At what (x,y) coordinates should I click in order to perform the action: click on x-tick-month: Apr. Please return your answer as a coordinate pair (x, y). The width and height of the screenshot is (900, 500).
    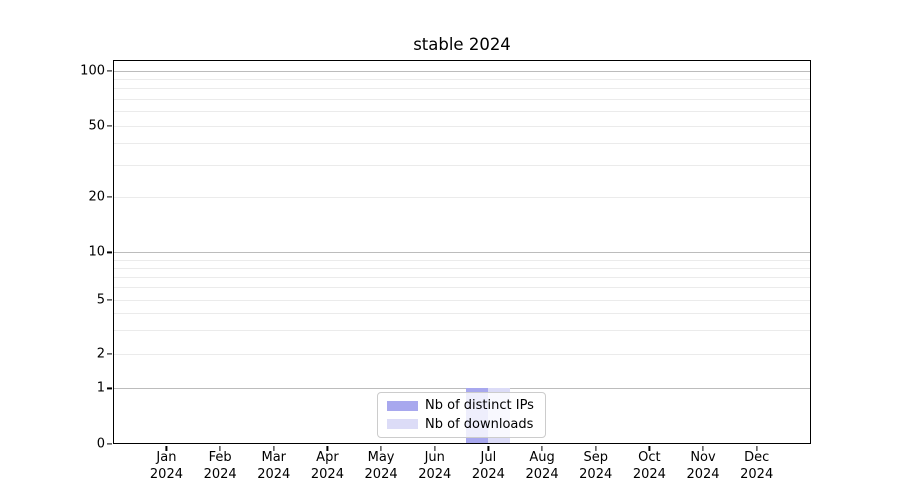
    Looking at the image, I should click on (327, 457).